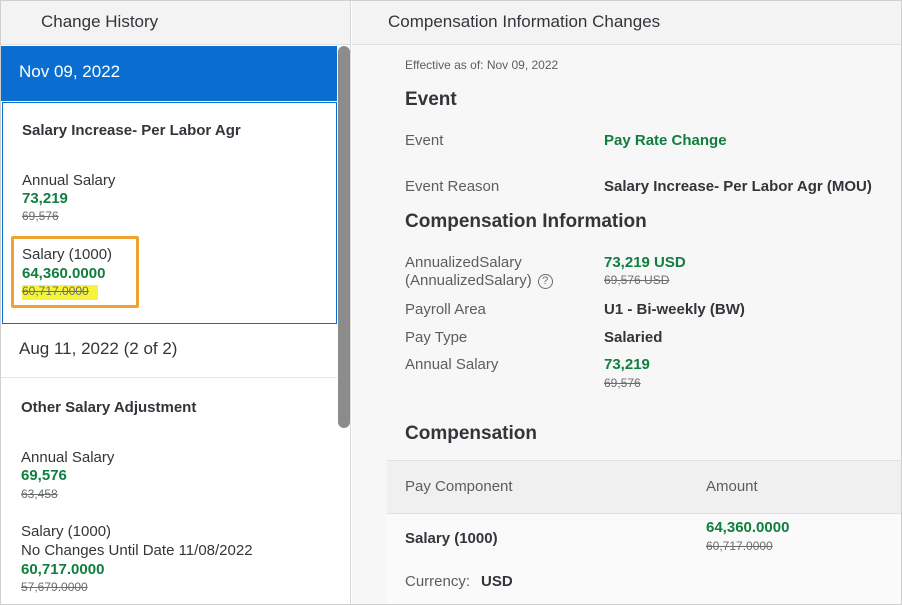 This screenshot has width=902, height=605. I want to click on details-header: Compensation Information Changes, so click(626, 23).